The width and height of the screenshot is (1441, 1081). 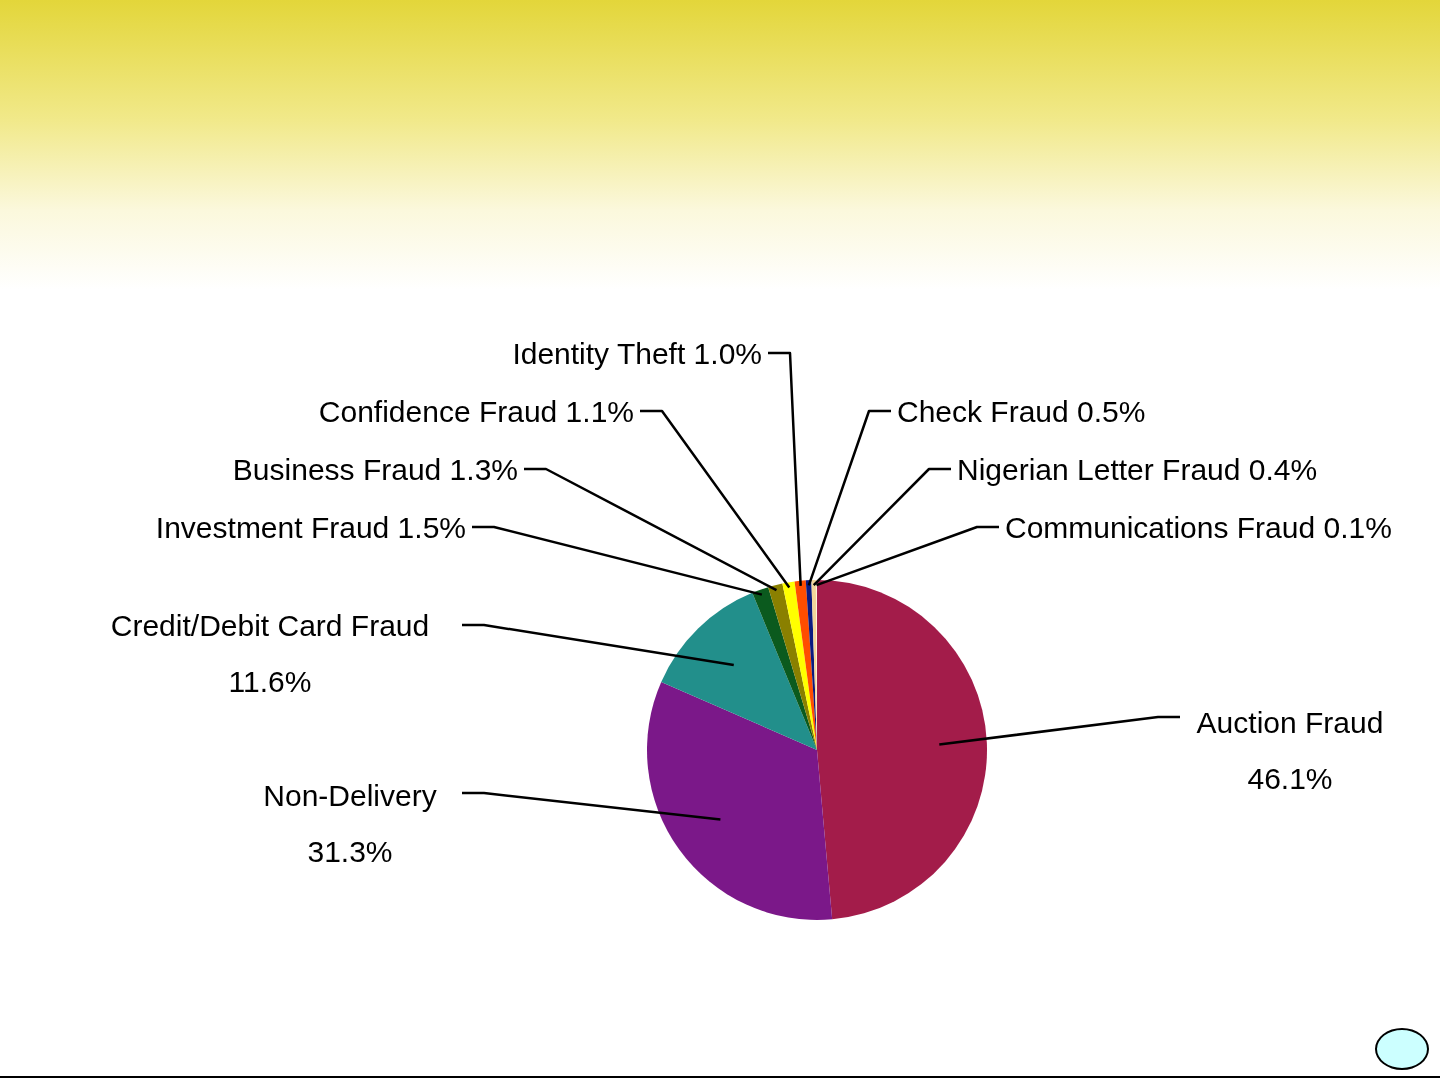 What do you see at coordinates (350, 851) in the screenshot?
I see `data-label: 31.3%` at bounding box center [350, 851].